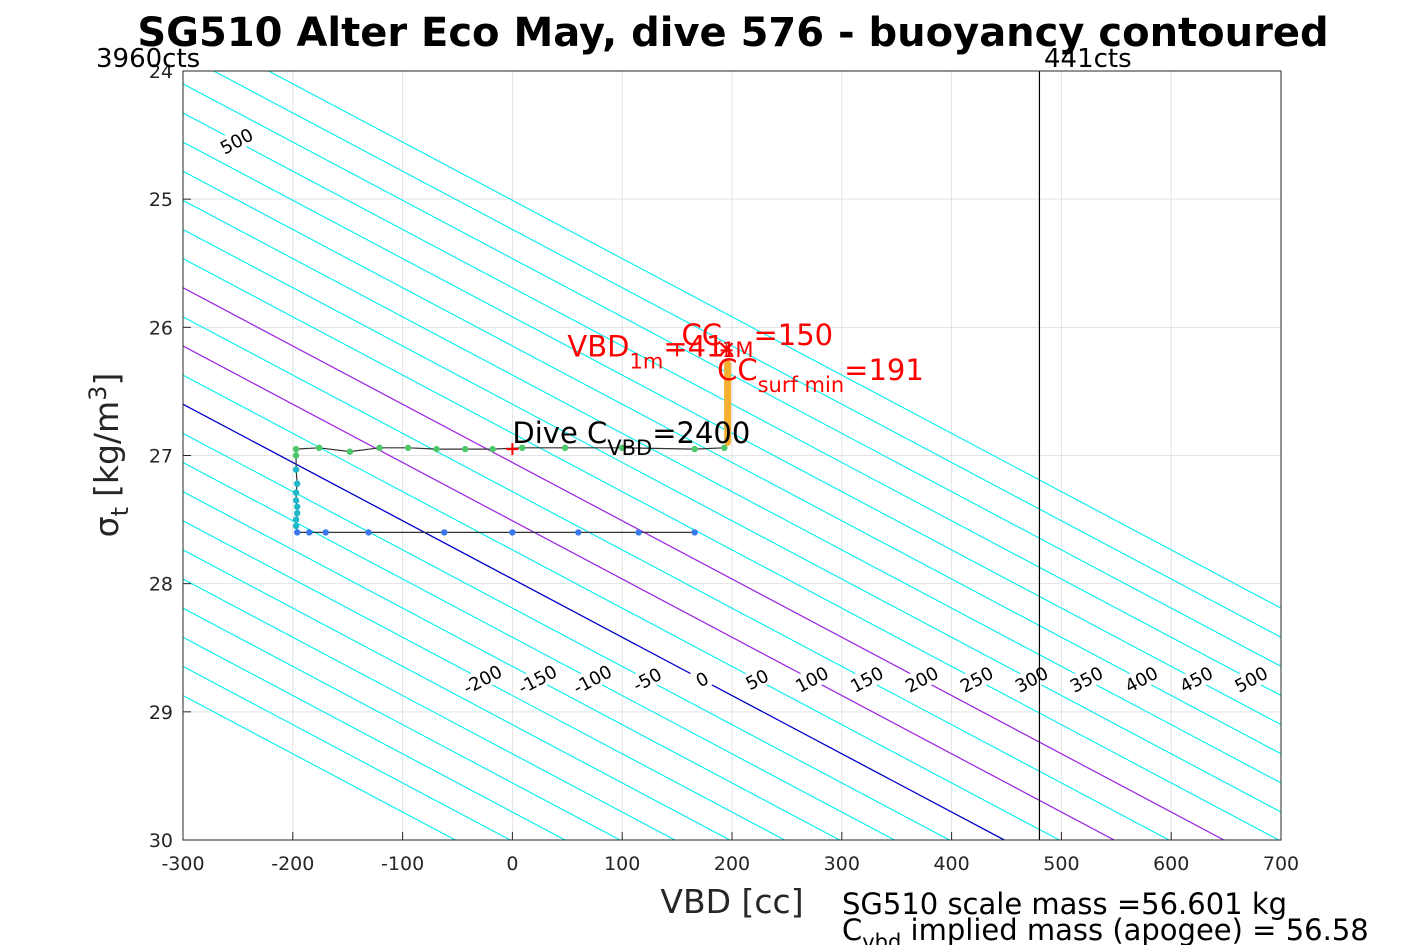 This screenshot has width=1417, height=945. Describe the element at coordinates (161, 713) in the screenshot. I see `y-tick-label: 29` at that location.